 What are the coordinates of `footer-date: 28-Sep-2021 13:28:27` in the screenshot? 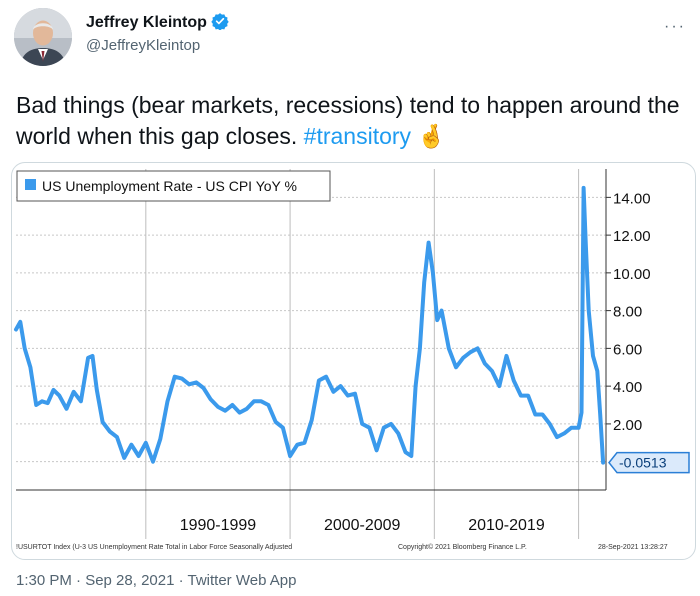 It's located at (633, 547).